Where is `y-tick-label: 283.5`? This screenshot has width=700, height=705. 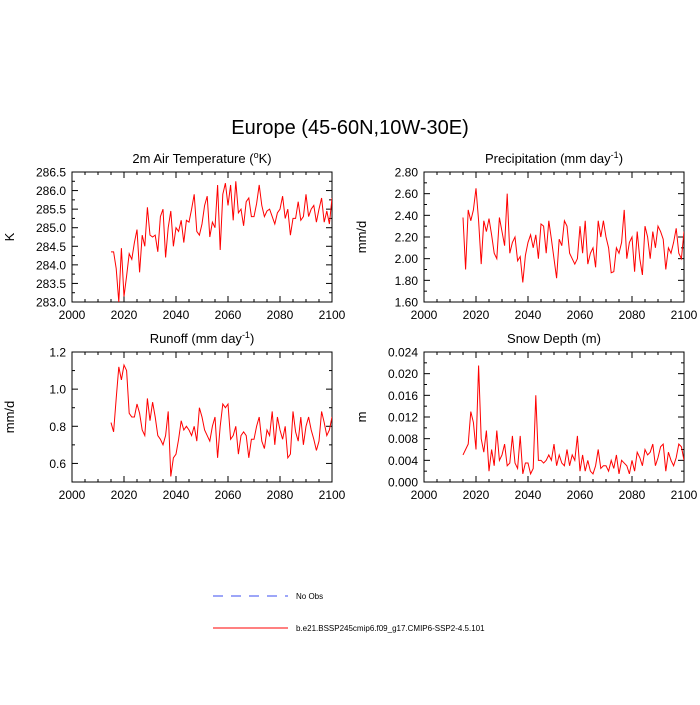
y-tick-label: 283.5 is located at coordinates (51, 284).